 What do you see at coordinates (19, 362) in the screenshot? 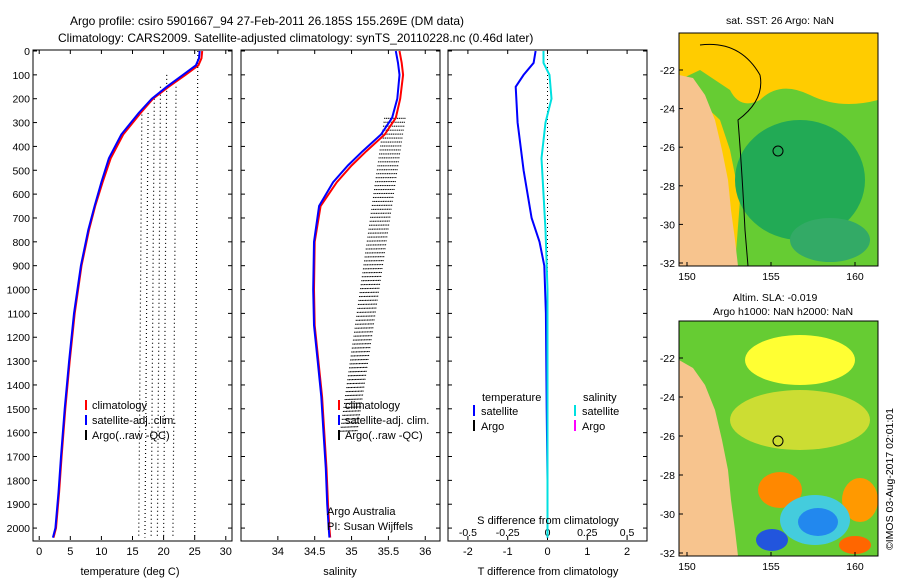
I see `depth-tick-label: 1300` at bounding box center [19, 362].